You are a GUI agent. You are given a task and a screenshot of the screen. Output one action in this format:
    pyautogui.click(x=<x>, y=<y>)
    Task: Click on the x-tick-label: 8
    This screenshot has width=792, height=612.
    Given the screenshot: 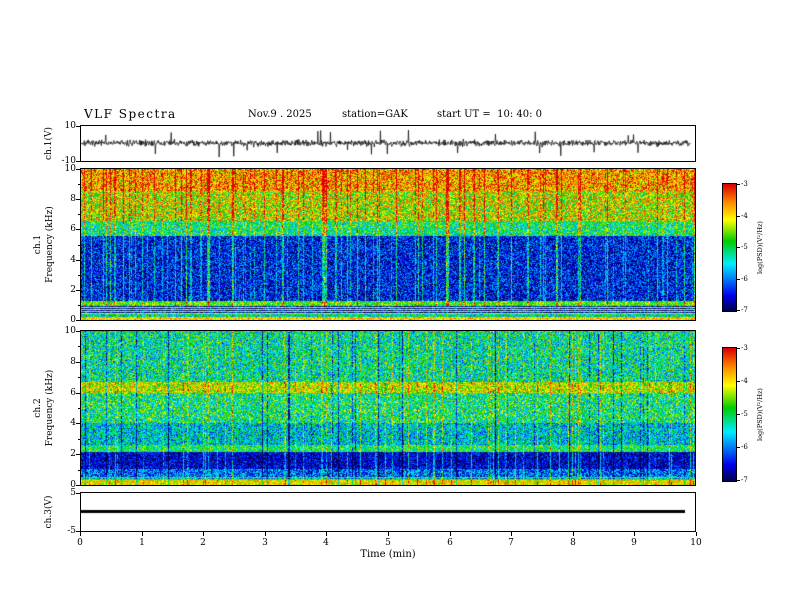 What is the action you would take?
    pyautogui.click(x=573, y=543)
    